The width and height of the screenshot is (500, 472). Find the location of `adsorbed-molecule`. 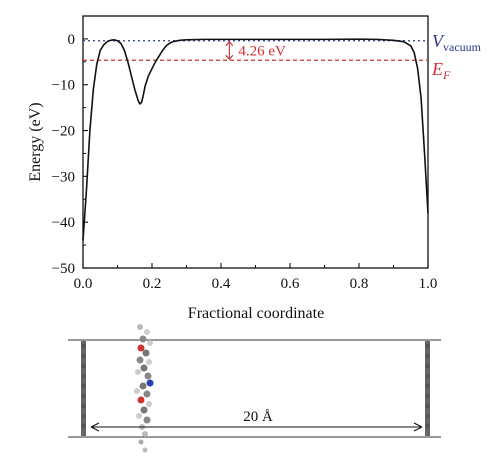

adsorbed-molecule is located at coordinates (144, 388).